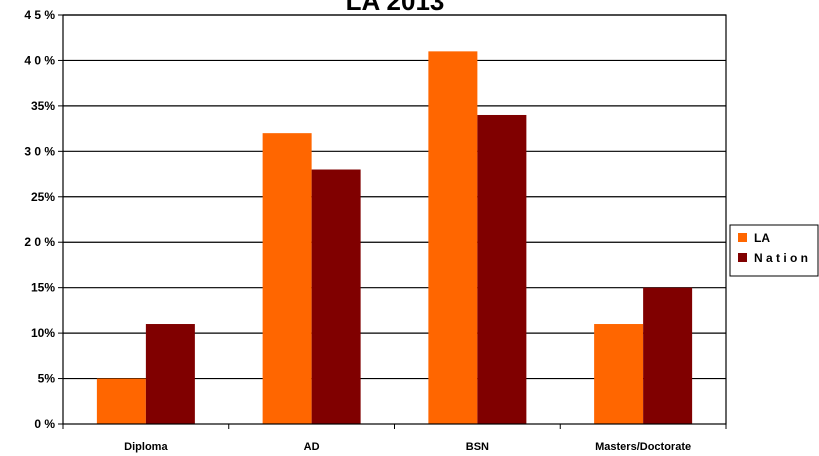 The height and width of the screenshot is (456, 819). I want to click on legend-swatch-nation, so click(742, 257).